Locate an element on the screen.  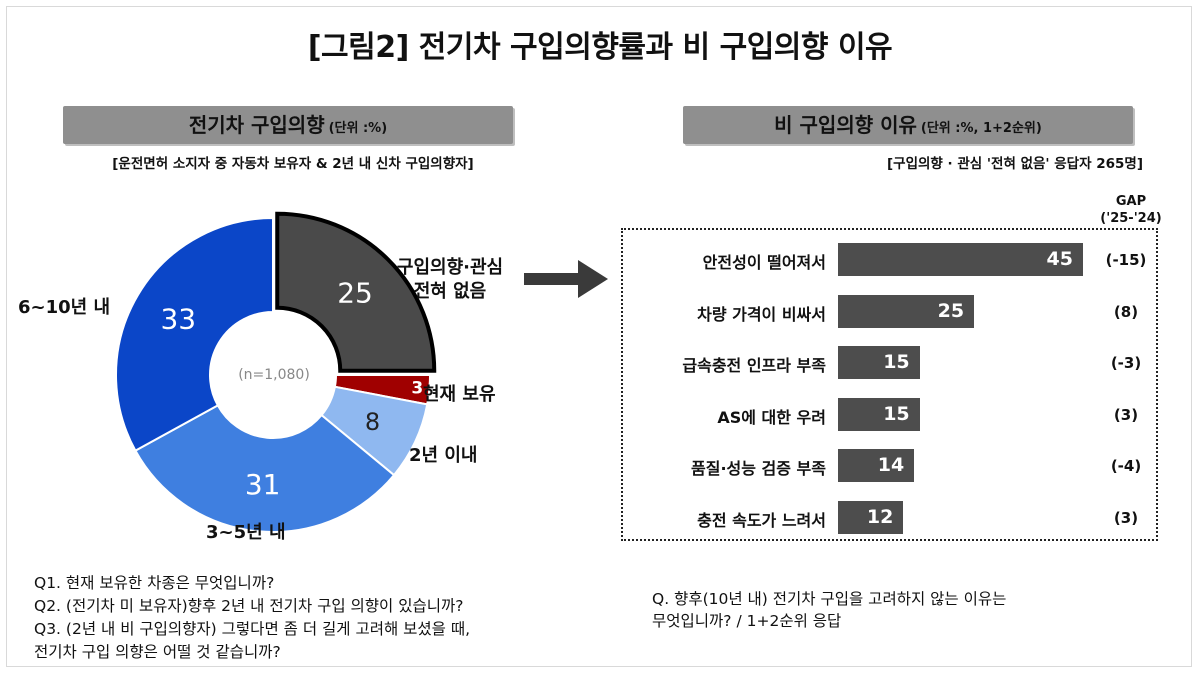
donut-label-3-5y: 3~5년 내 is located at coordinates (246, 532).